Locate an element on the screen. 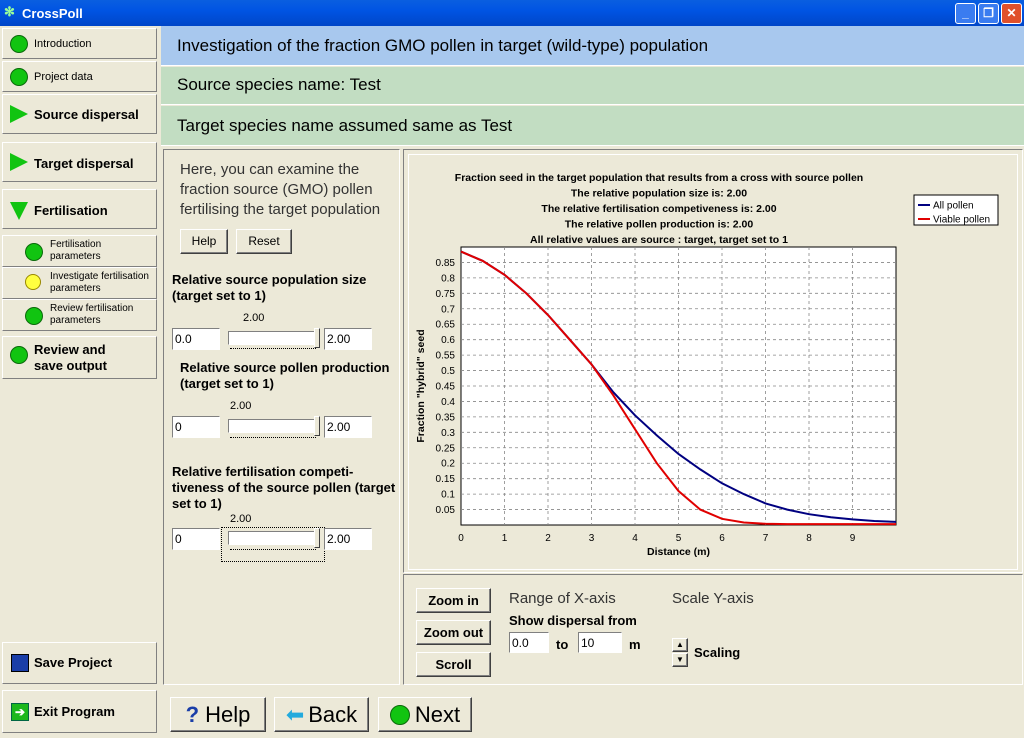 This screenshot has width=1024, height=738. x-tick-label: 9 is located at coordinates (853, 538).